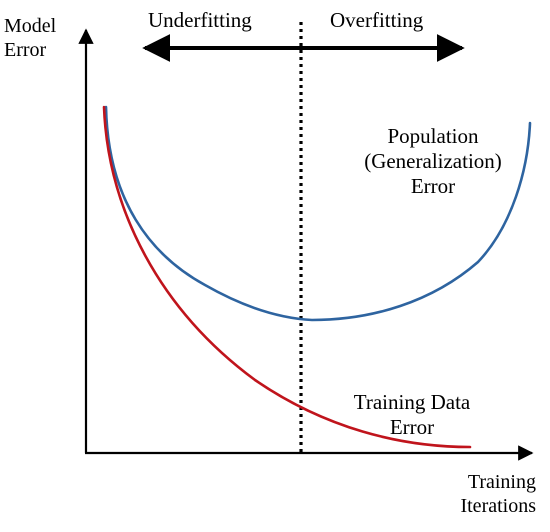  I want to click on population-error-label-line2: (Generalization), so click(433, 161).